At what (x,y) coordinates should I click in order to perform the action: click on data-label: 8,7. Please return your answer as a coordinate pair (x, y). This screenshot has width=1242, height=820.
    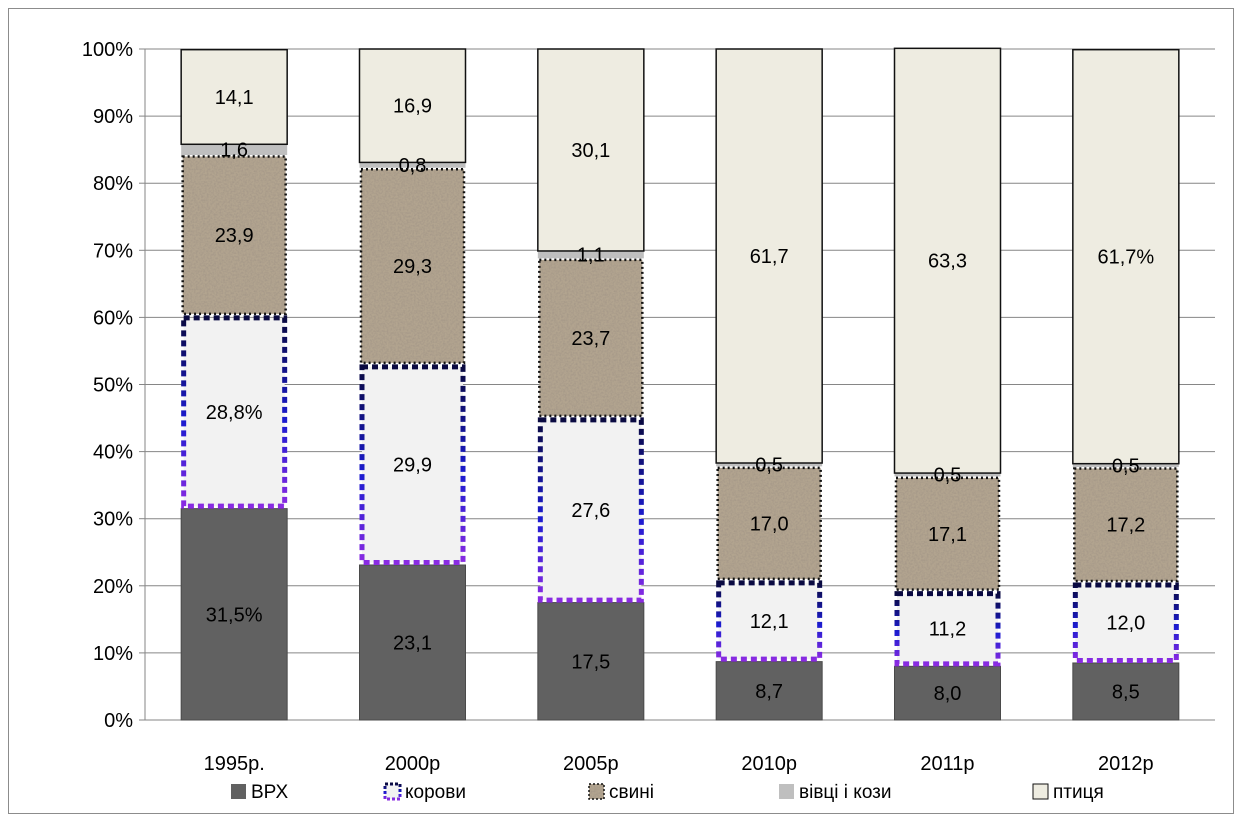
    Looking at the image, I should click on (769, 692).